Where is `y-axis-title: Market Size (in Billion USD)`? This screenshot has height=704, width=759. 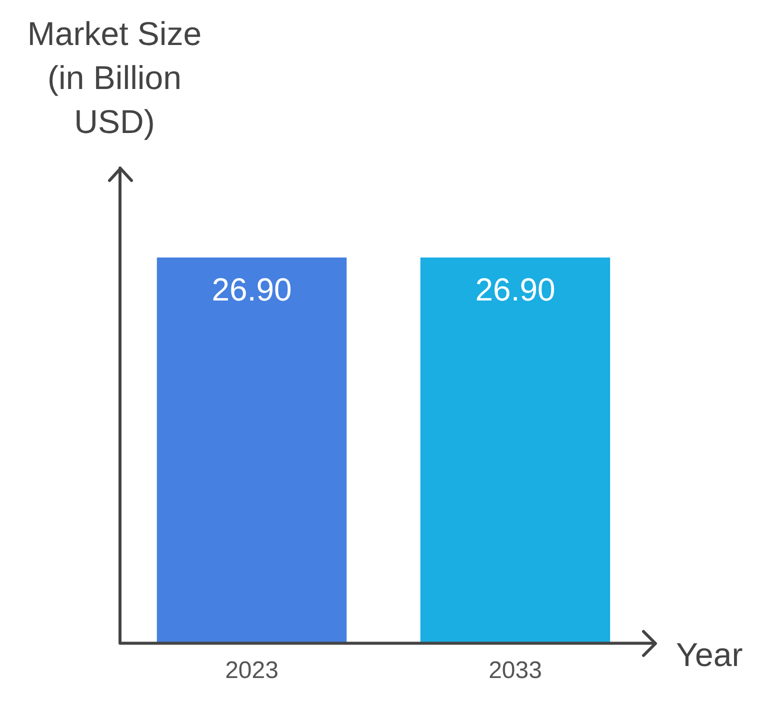 y-axis-title: Market Size (in Billion USD) is located at coordinates (114, 78).